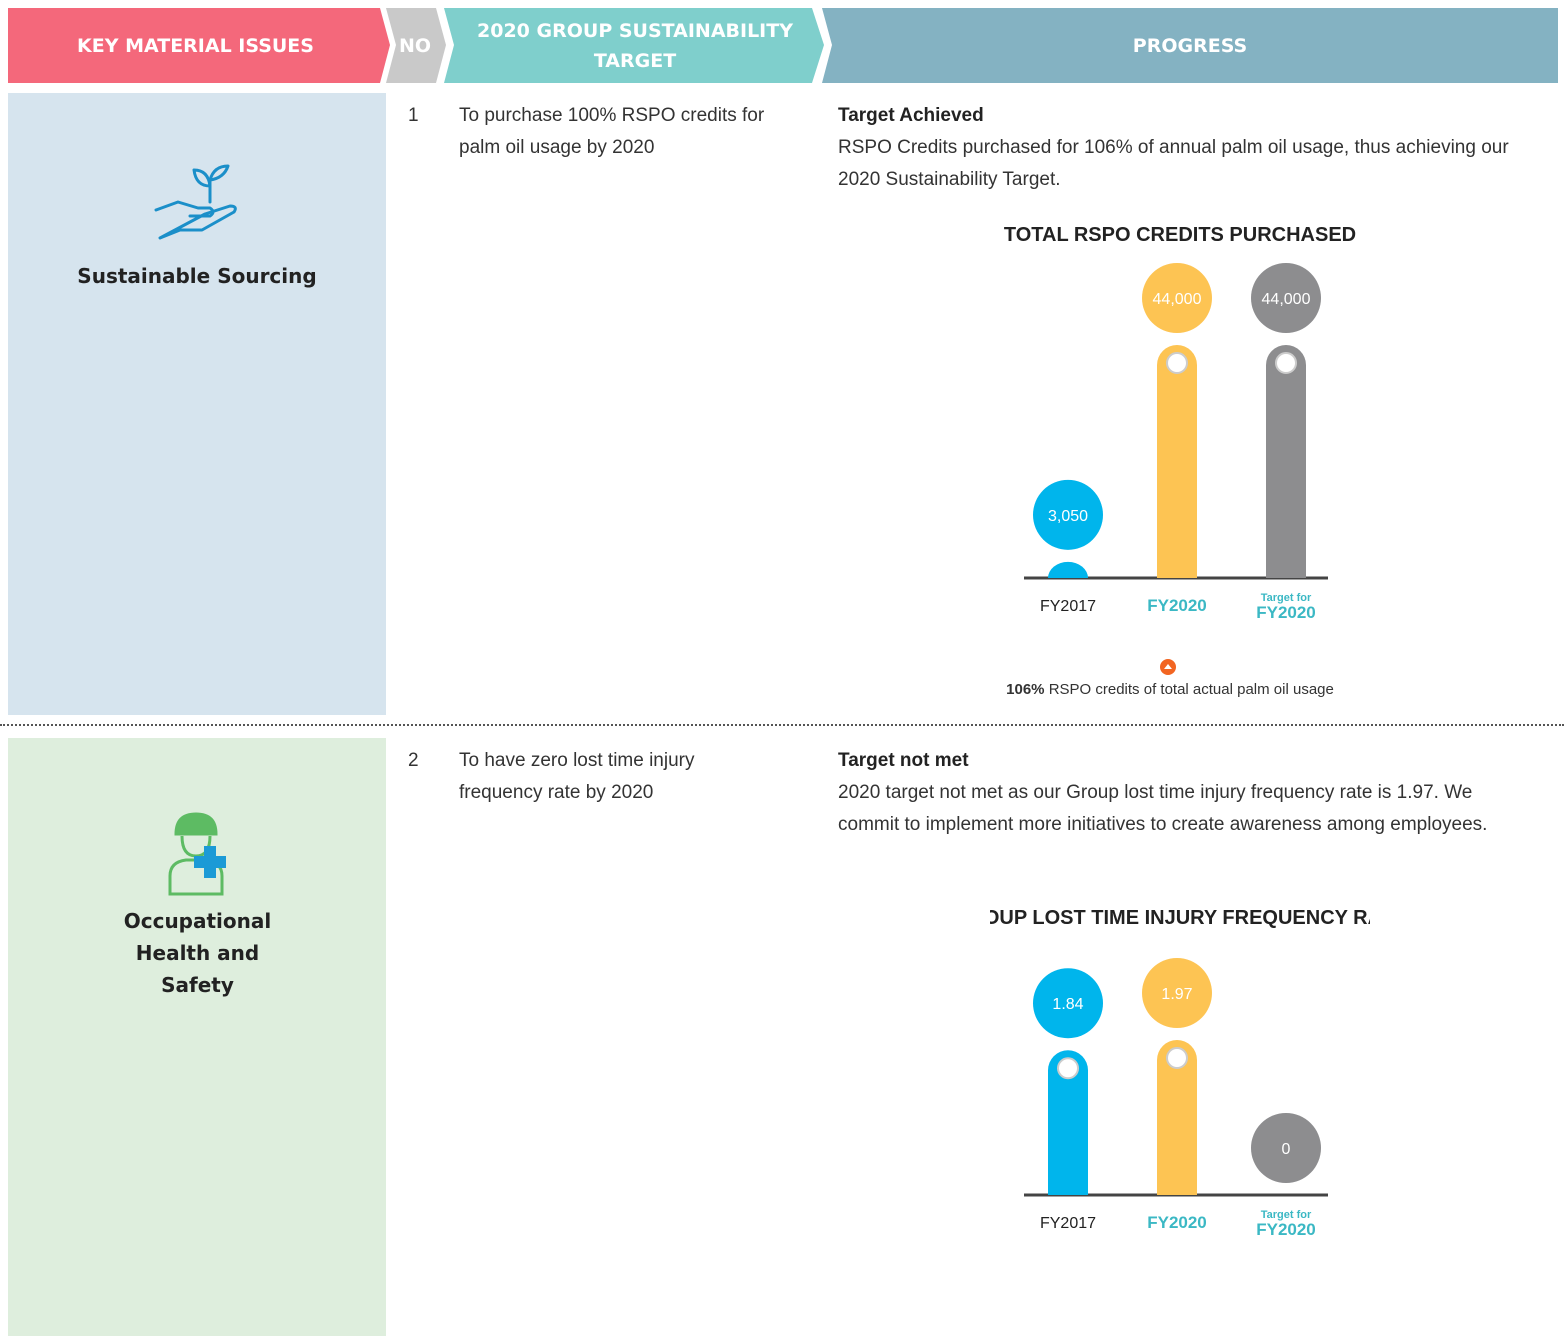 The image size is (1564, 1336). Describe the element at coordinates (1180, 235) in the screenshot. I see `chart-title: TOTAL RSPO CREDITS PURCHASED` at that location.